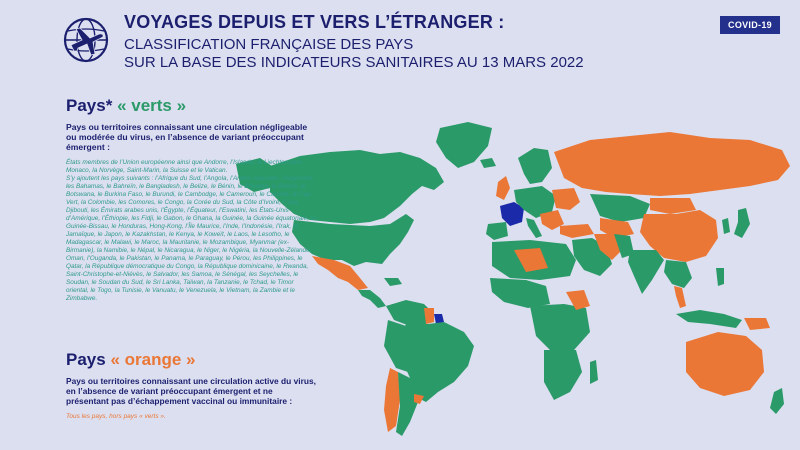 The width and height of the screenshot is (800, 450). Describe the element at coordinates (520, 293) in the screenshot. I see `map-west-africa` at that location.